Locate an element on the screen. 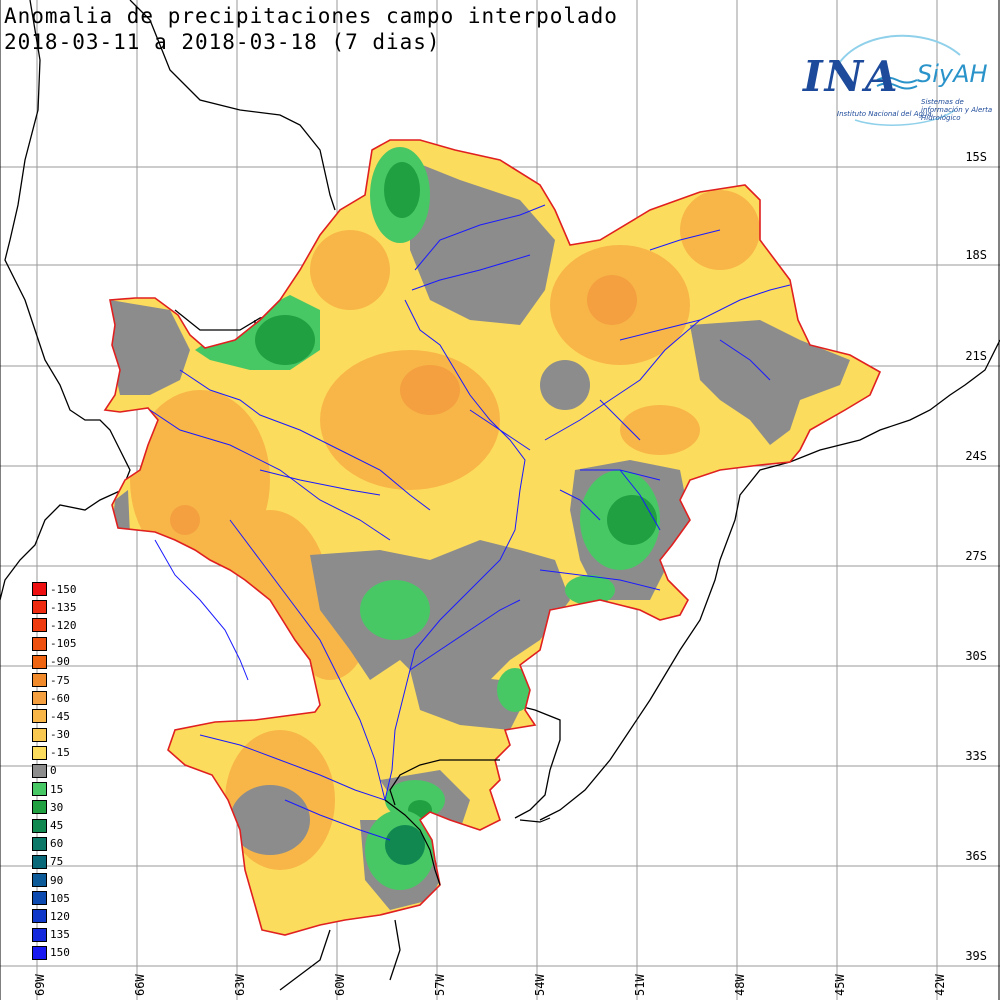  legend-entry: 15 is located at coordinates (54, 789).